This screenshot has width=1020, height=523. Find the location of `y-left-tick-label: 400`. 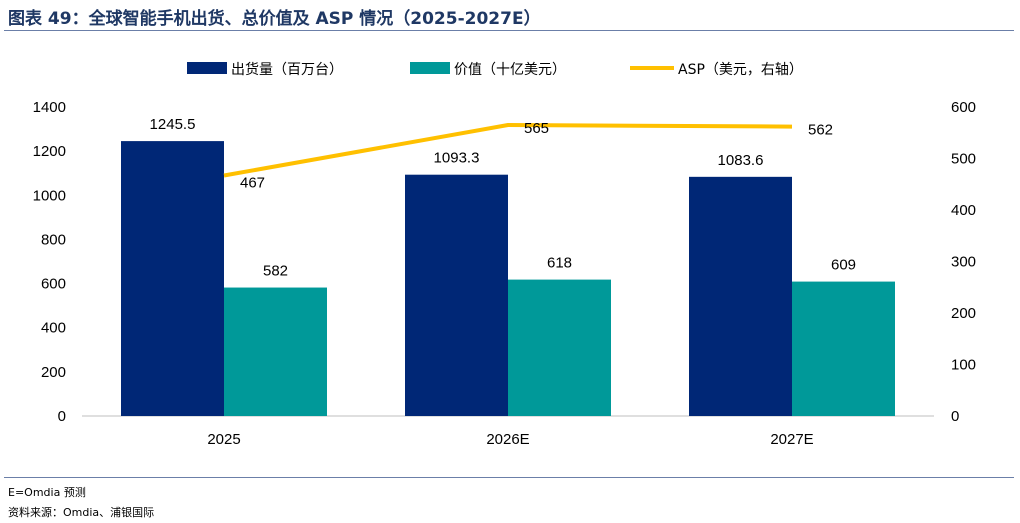

y-left-tick-label: 400 is located at coordinates (53, 328).